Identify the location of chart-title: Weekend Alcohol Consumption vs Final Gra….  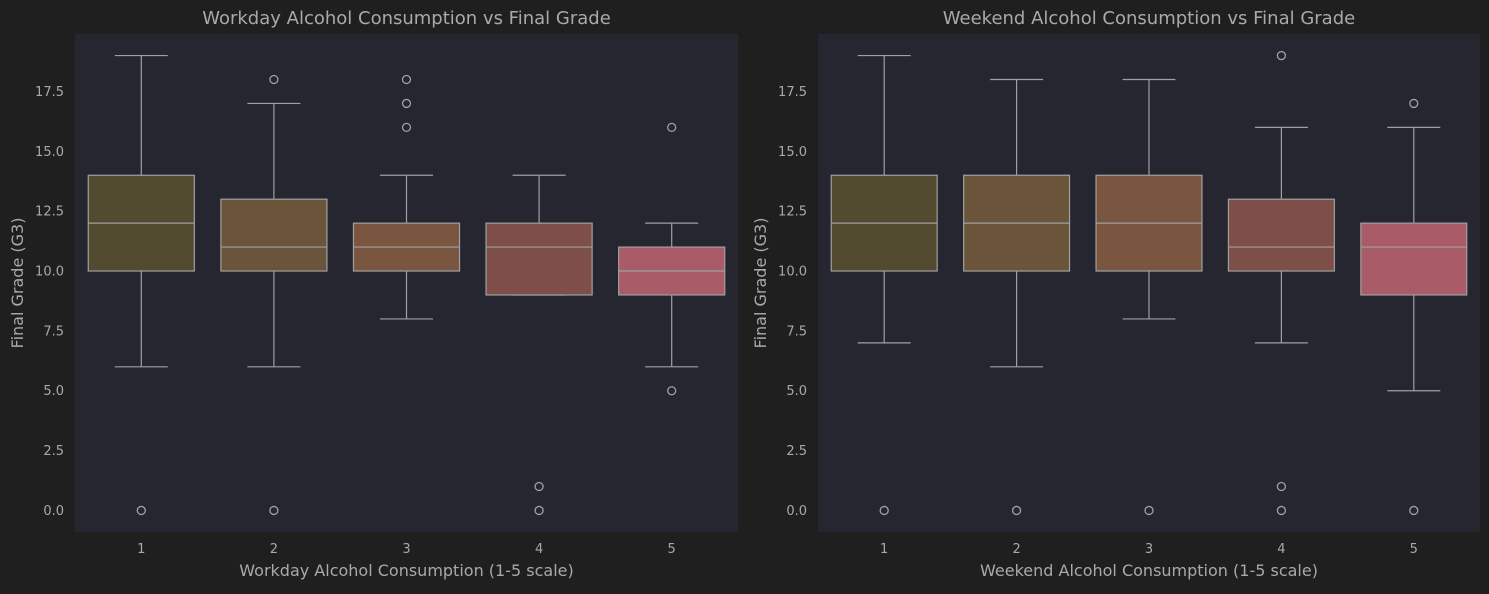
(1149, 18).